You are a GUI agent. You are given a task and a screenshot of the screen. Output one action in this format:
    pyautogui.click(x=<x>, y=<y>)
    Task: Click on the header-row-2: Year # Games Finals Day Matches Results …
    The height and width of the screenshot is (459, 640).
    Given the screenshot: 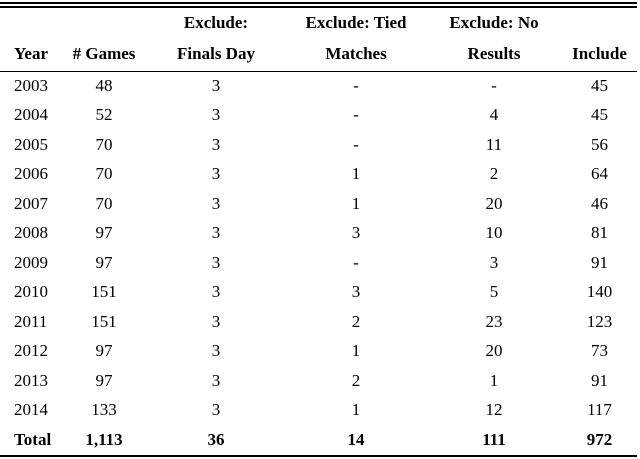 What is the action you would take?
    pyautogui.click(x=318, y=54)
    